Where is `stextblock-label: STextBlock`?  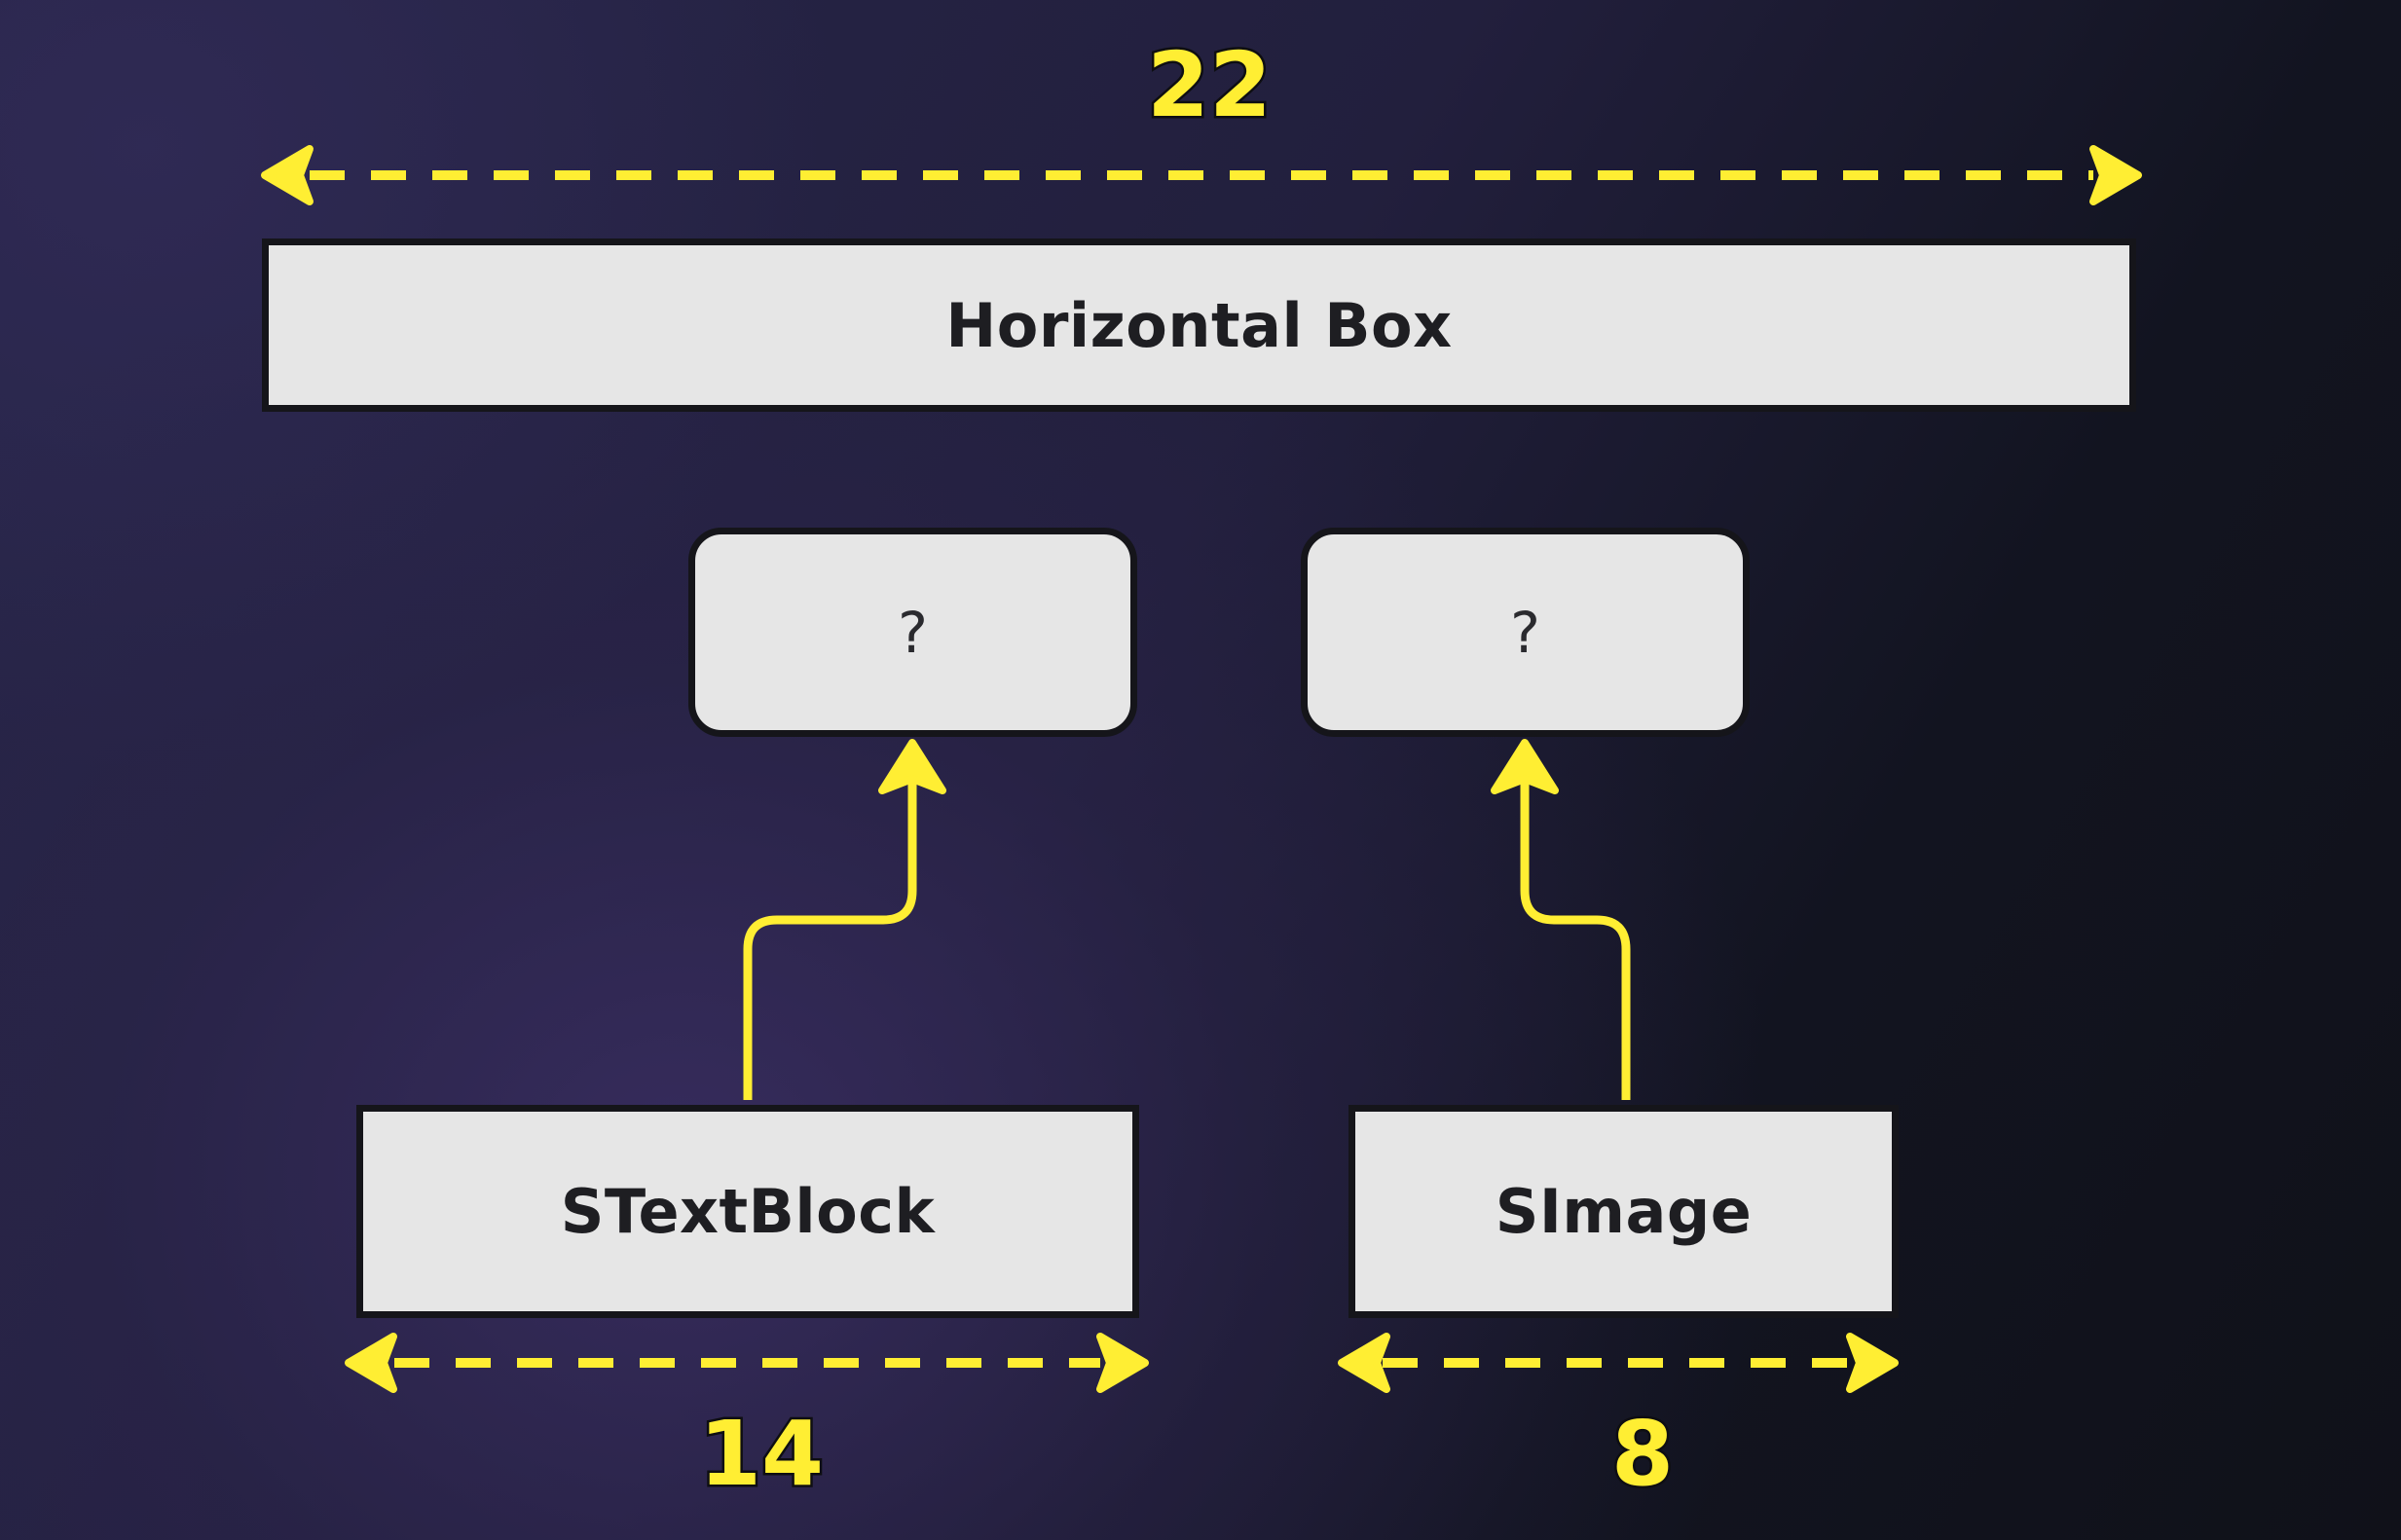
stextblock-label: STextBlock is located at coordinates (748, 1212).